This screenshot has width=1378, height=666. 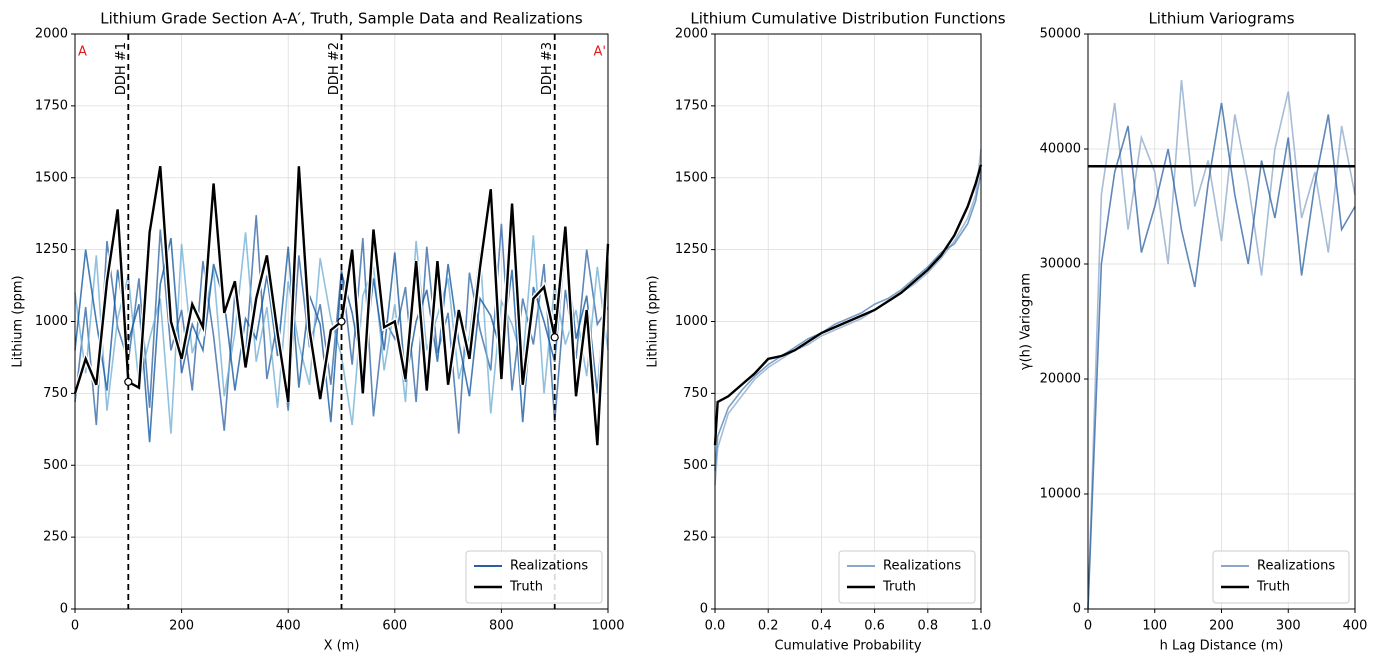 I want to click on drillhole-label: DDH #2, so click(x=334, y=68).